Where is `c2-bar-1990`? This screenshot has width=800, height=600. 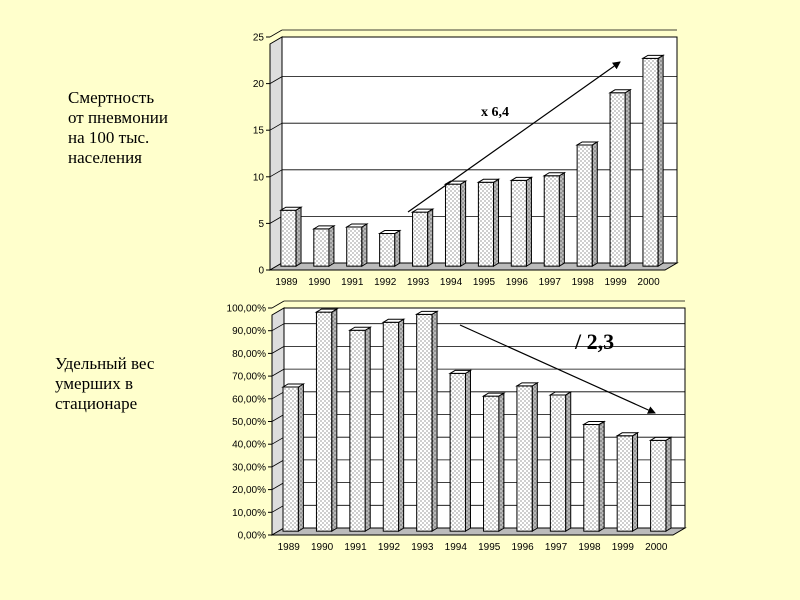 c2-bar-1990 is located at coordinates (326, 420).